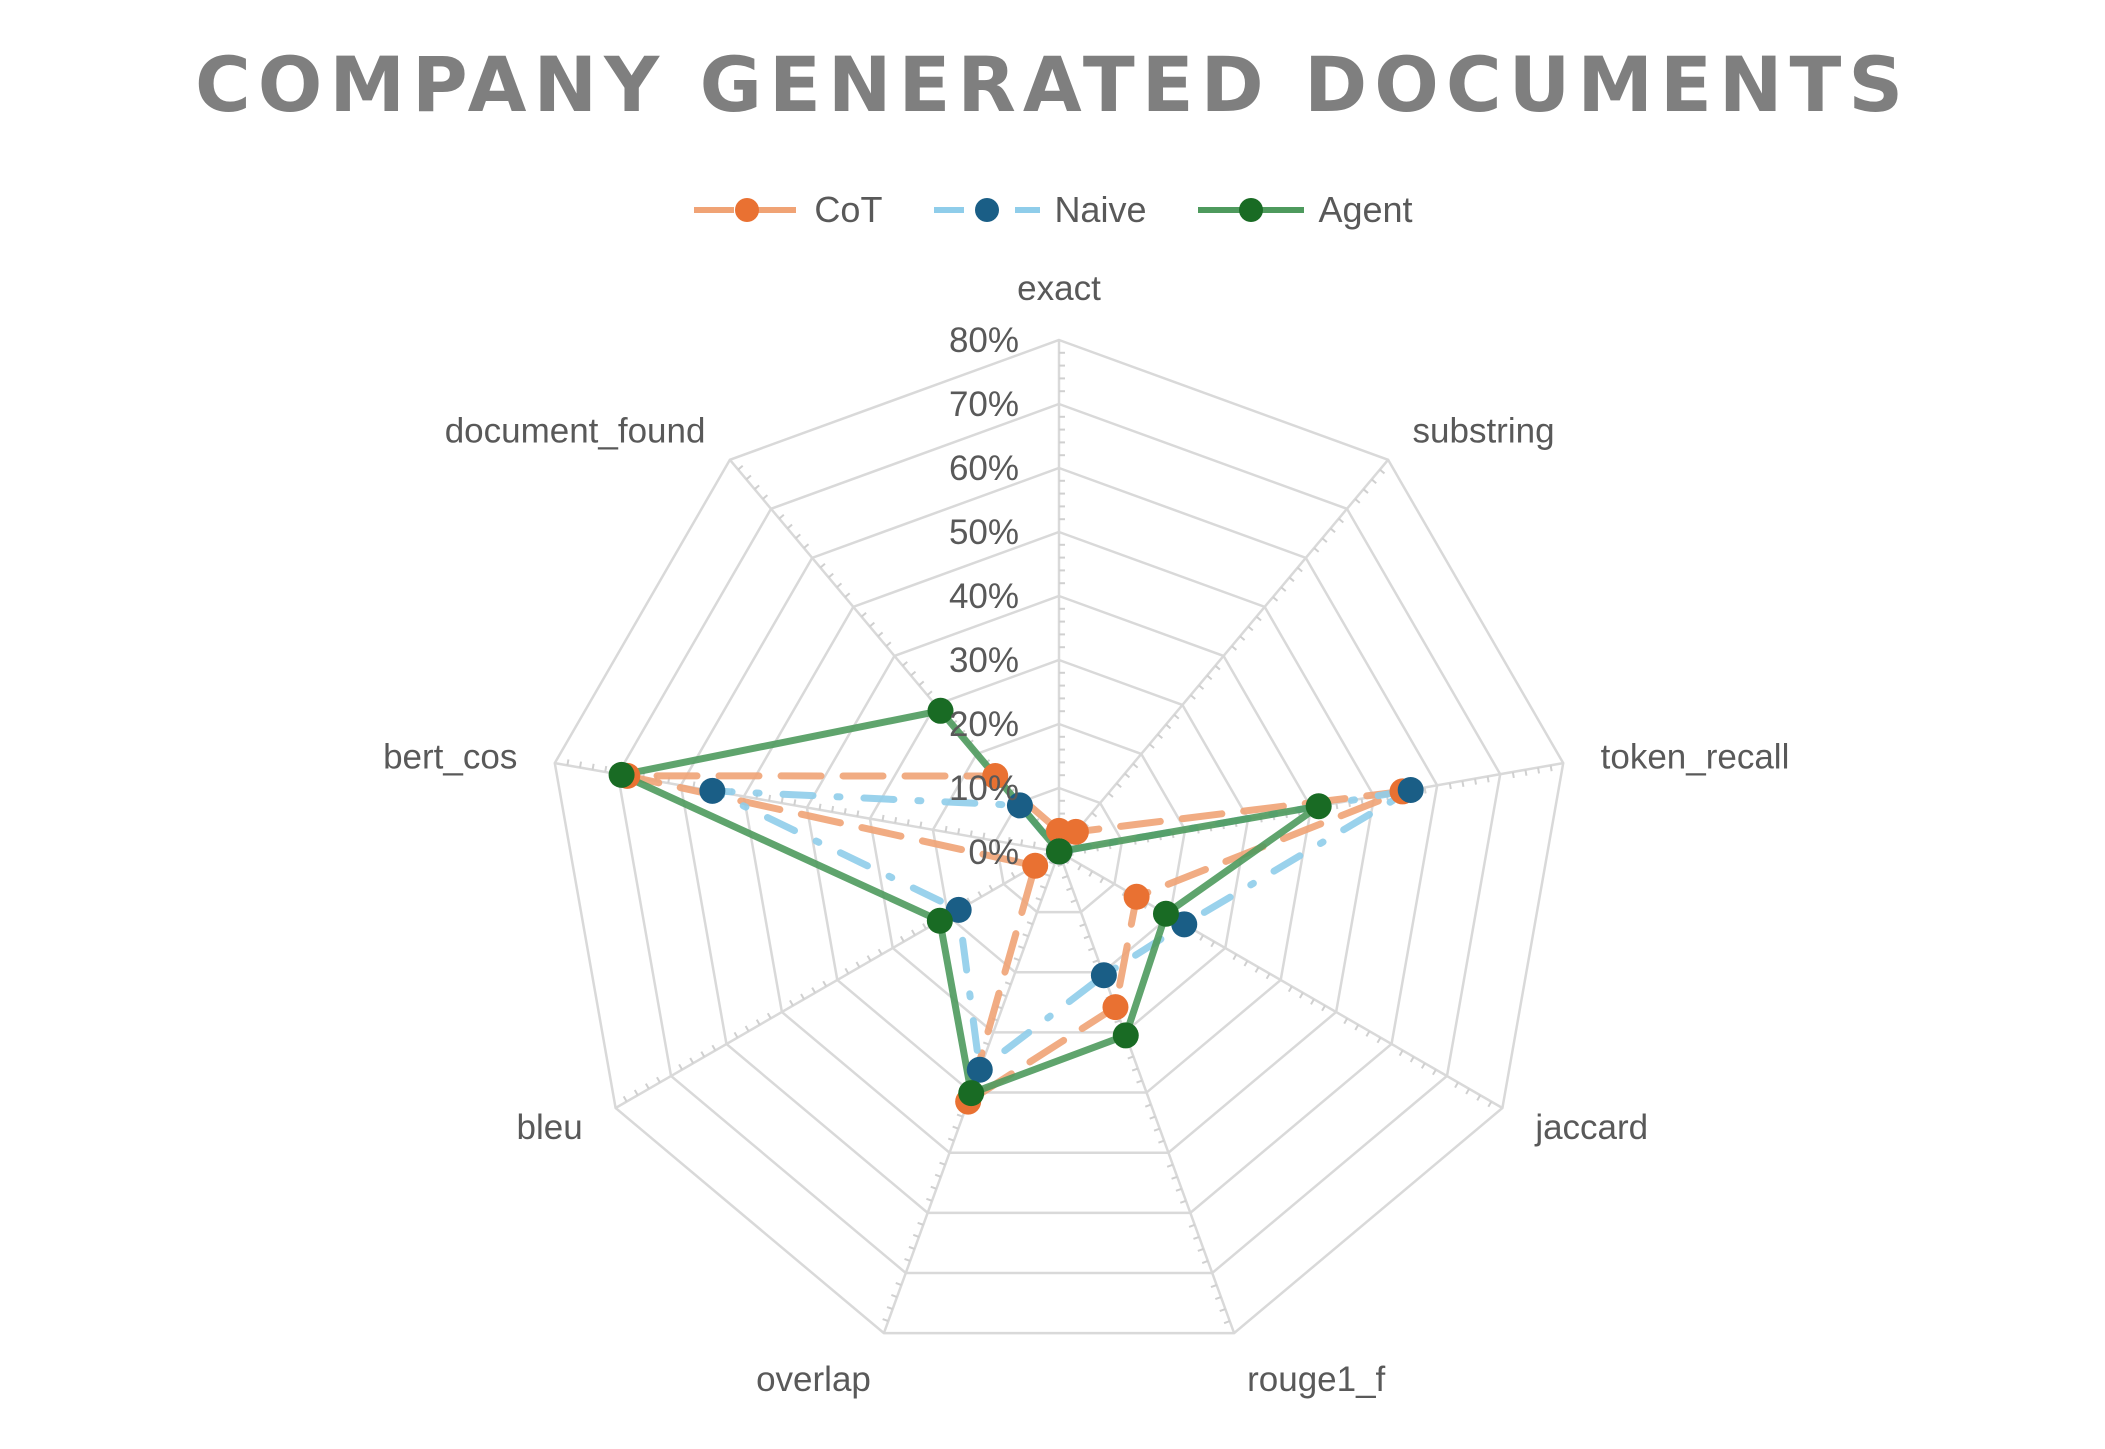 Image resolution: width=2105 pixels, height=1449 pixels. I want to click on point-naive-overlap, so click(979, 1069).